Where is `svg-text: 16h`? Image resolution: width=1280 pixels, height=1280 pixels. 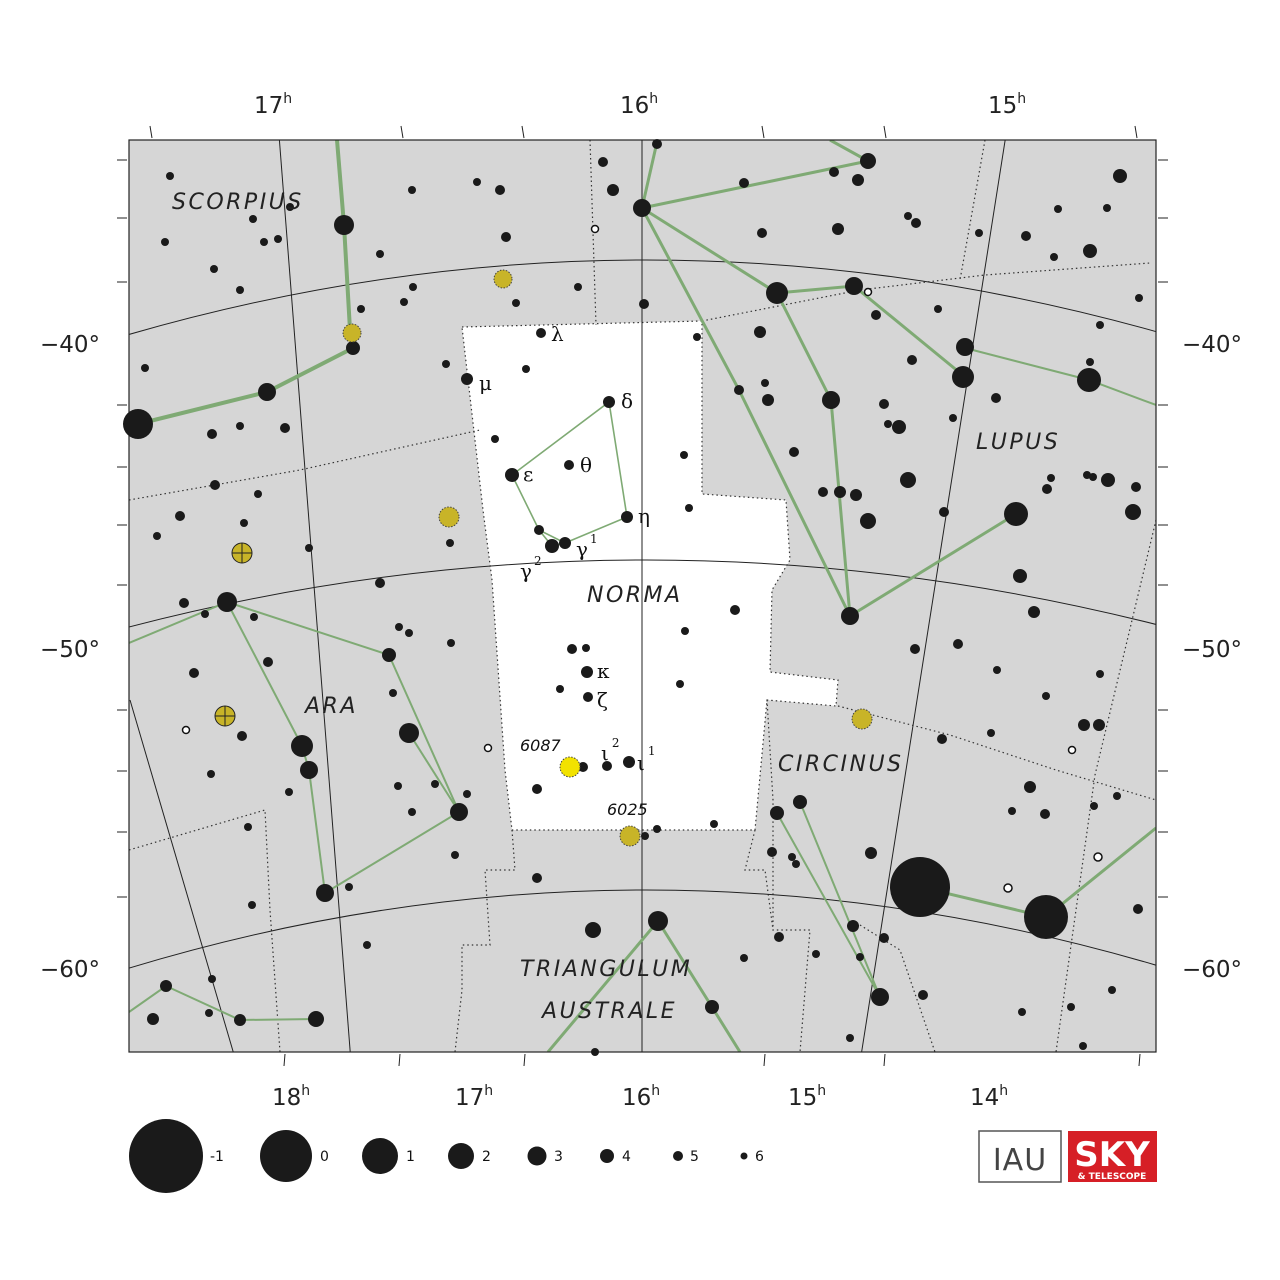
svg-text: 16h is located at coordinates (639, 105).